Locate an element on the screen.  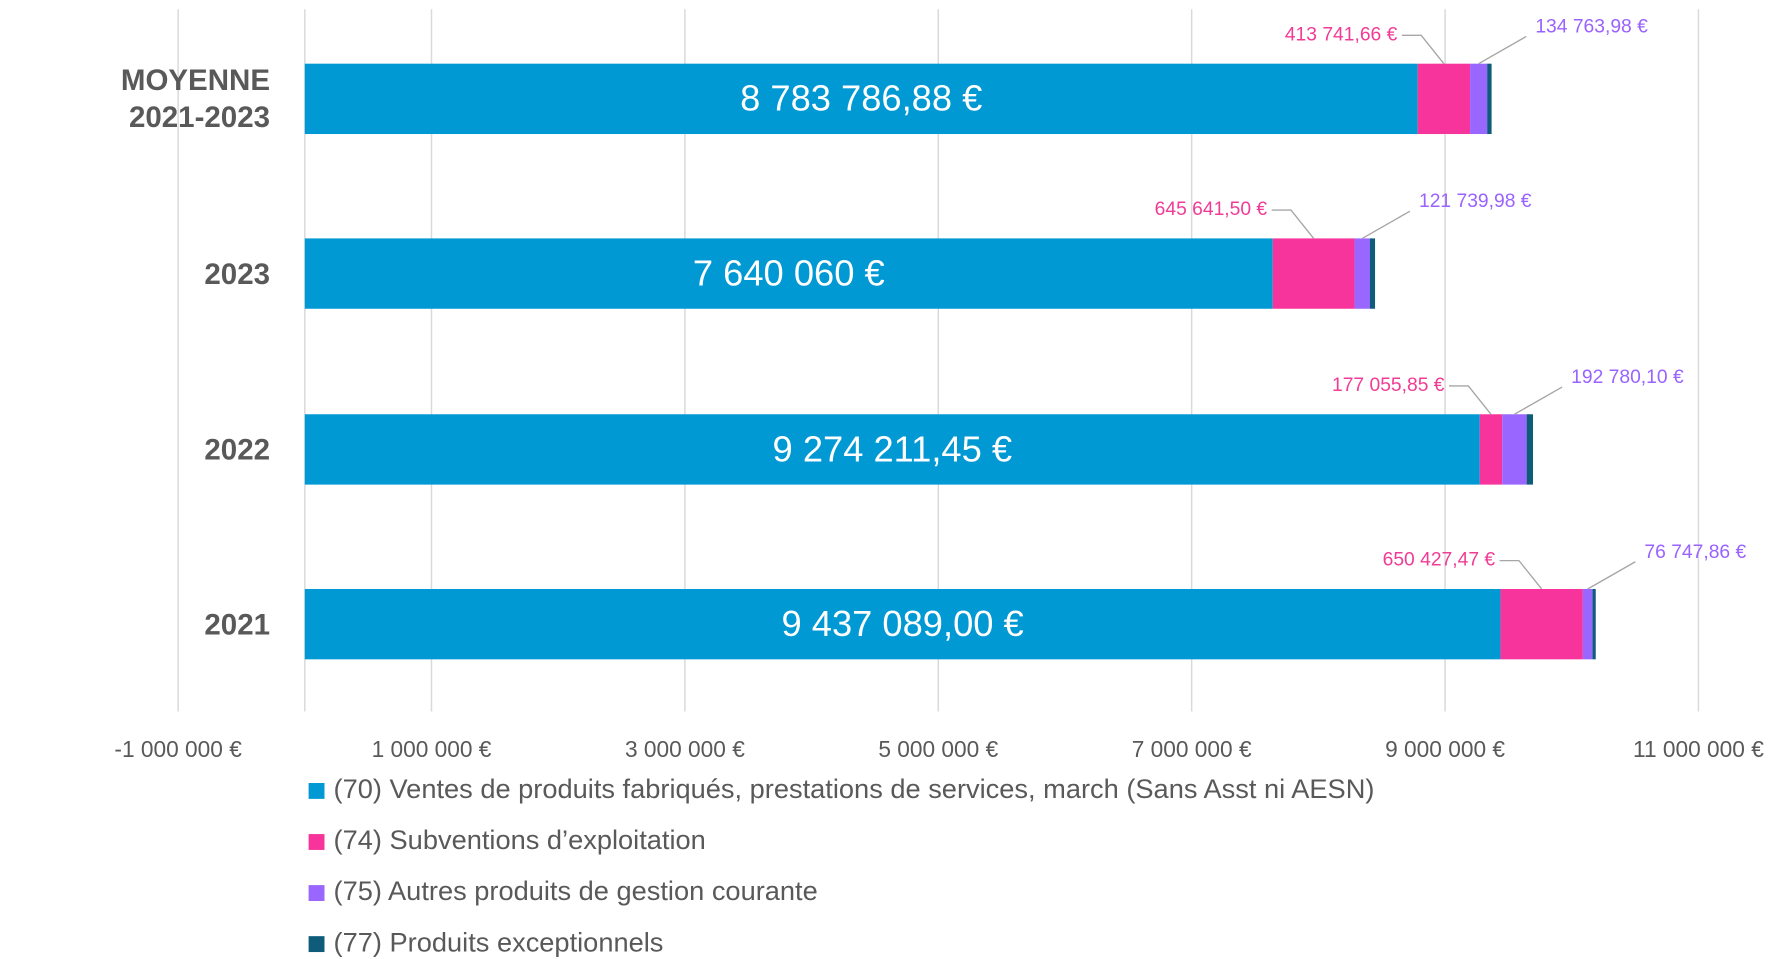
x-tick-label: 3 000 000 € is located at coordinates (685, 749).